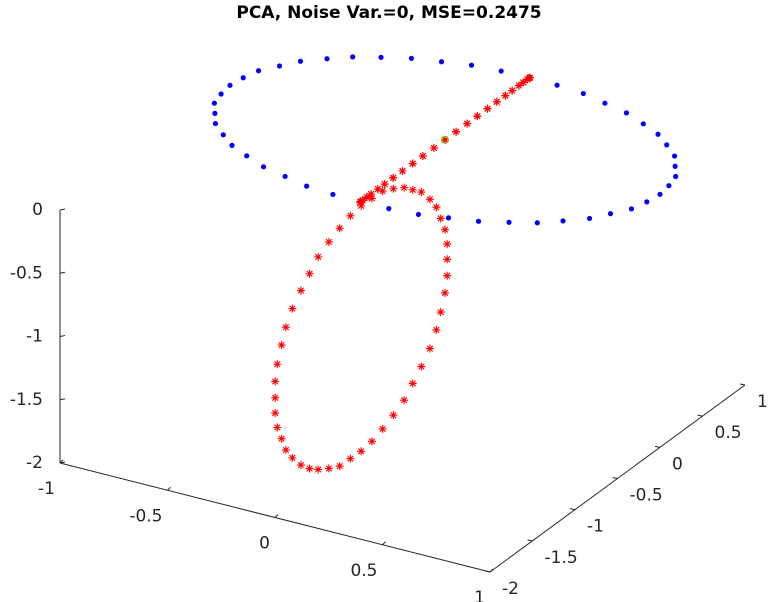  I want to click on y-tick-label: 0, so click(677, 464).